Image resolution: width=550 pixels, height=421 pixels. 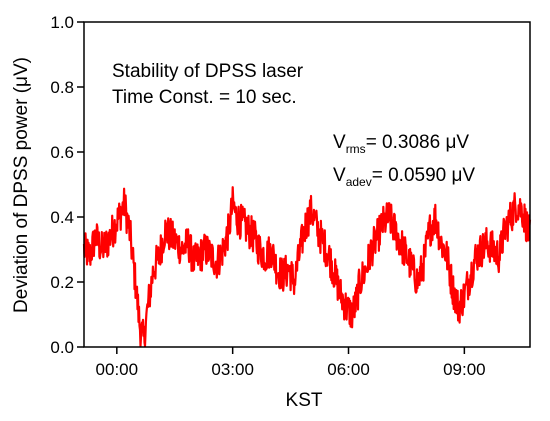 I want to click on y-tick-label: 0.8, so click(x=62, y=87).